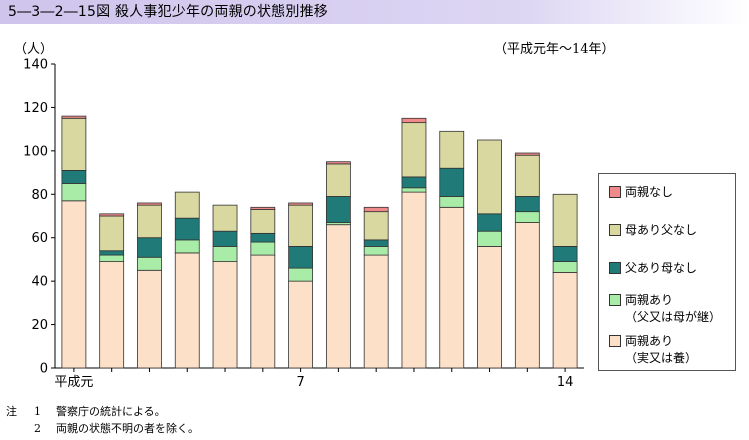 This screenshot has height=440, width=749. What do you see at coordinates (661, 230) in the screenshot?
I see `legend-label: 母あり父なし` at bounding box center [661, 230].